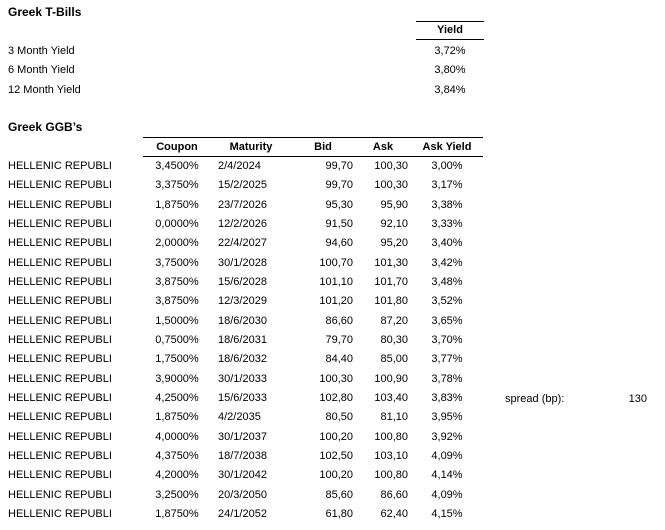 The width and height of the screenshot is (665, 530). I want to click on tbill-value-12m: 3,84%, so click(450, 90).